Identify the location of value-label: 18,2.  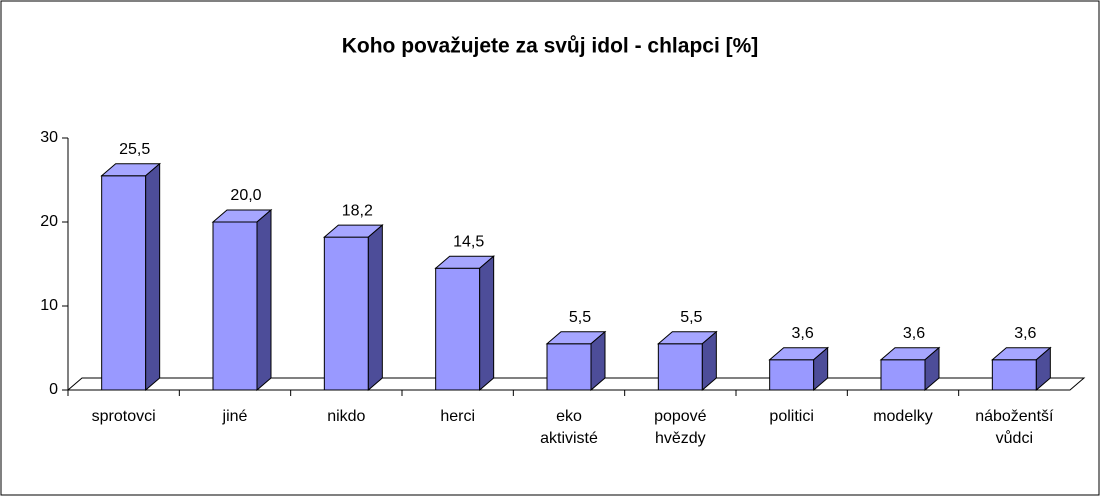
(357, 210).